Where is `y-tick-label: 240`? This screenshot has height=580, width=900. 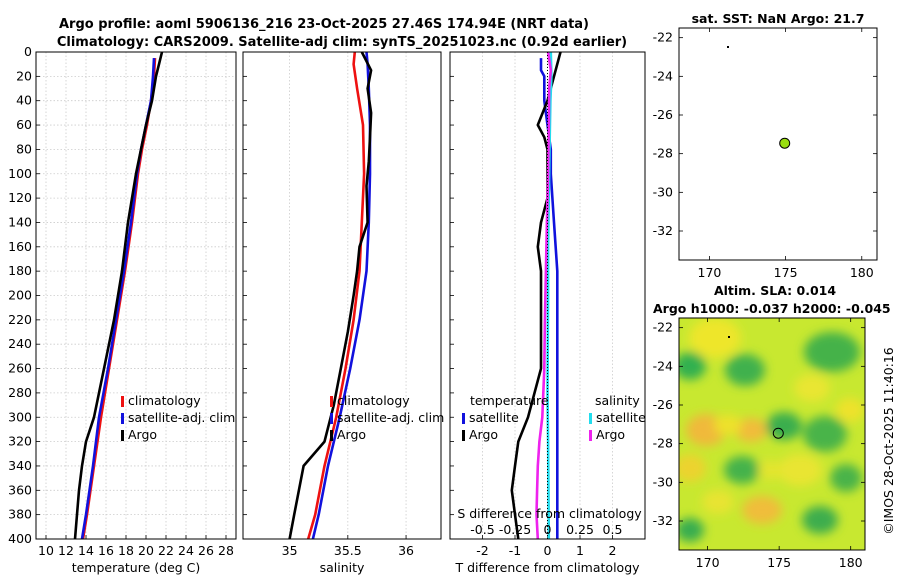
y-tick-label: 240 is located at coordinates (20, 343).